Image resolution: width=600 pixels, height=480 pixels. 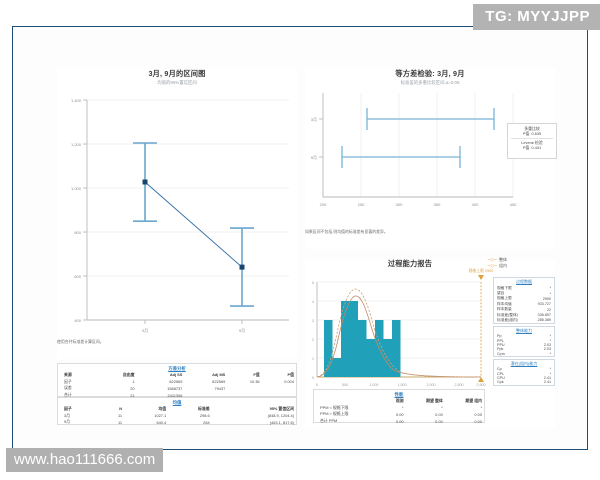 I want to click on within-capability-table: Cp * CPL * CPU 2.41 Cpk 2.41, so click(x=524, y=376).